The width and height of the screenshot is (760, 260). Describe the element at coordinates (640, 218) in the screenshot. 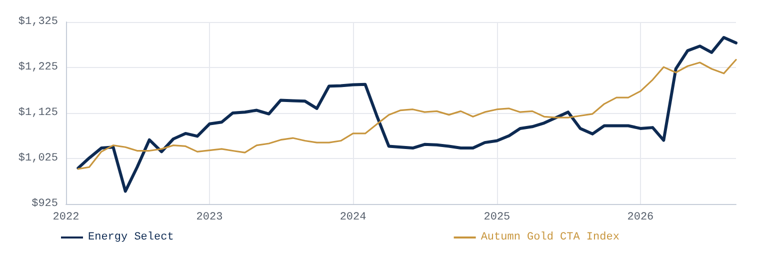

I see `x-tick-label: 2026` at that location.